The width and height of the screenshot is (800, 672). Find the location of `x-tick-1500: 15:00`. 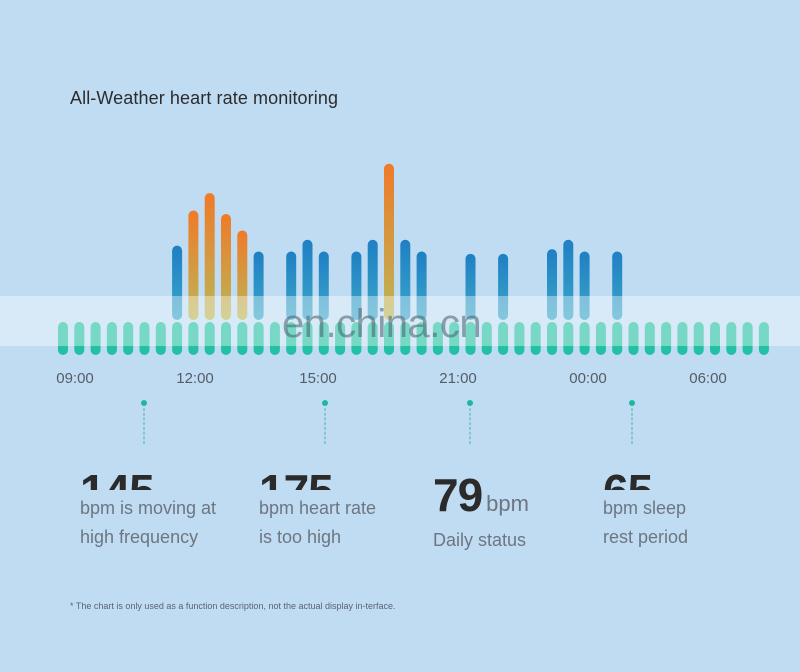

x-tick-1500: 15:00 is located at coordinates (318, 378).